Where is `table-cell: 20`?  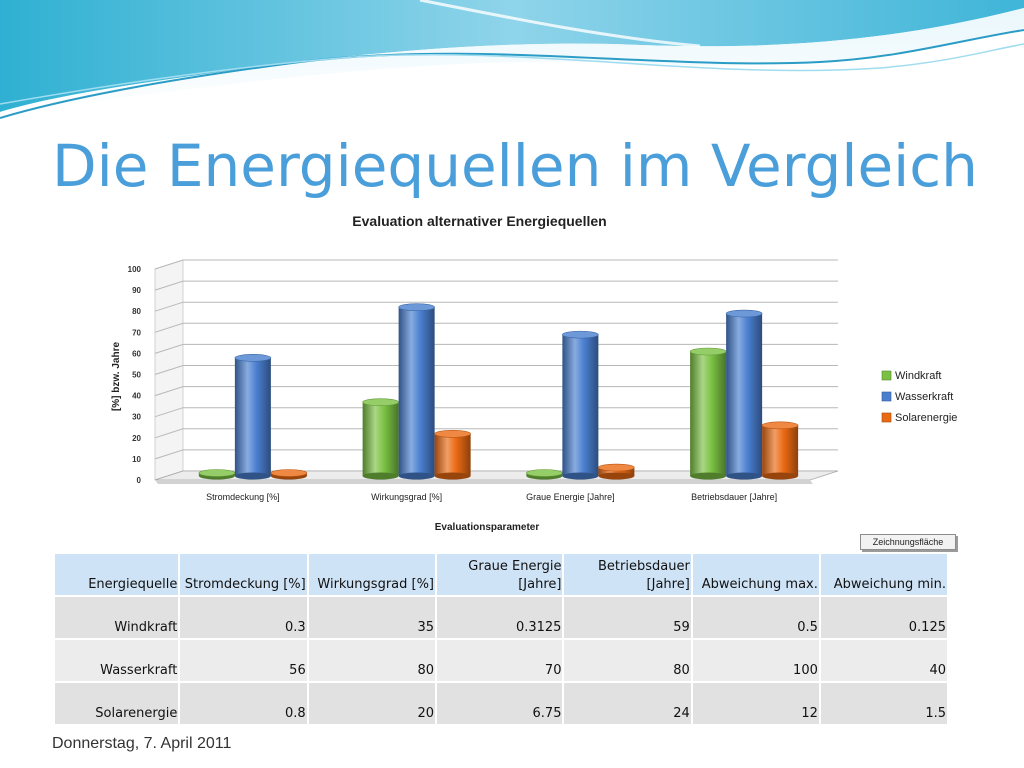
table-cell: 20 is located at coordinates (372, 703).